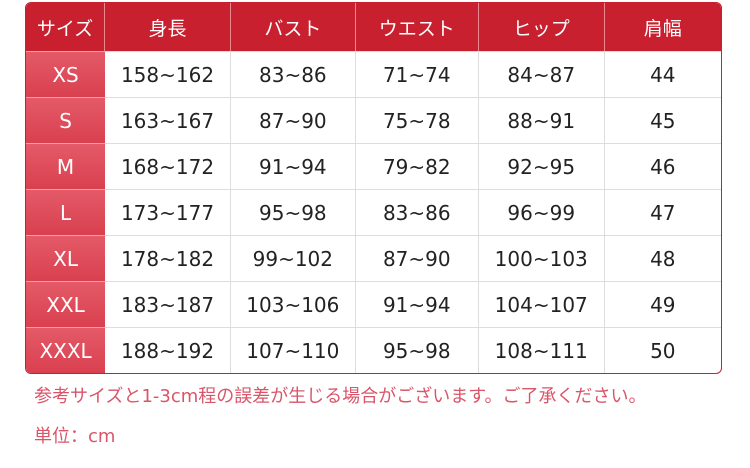 The height and width of the screenshot is (468, 750). What do you see at coordinates (417, 27) in the screenshot?
I see `column-header: ウエスト` at bounding box center [417, 27].